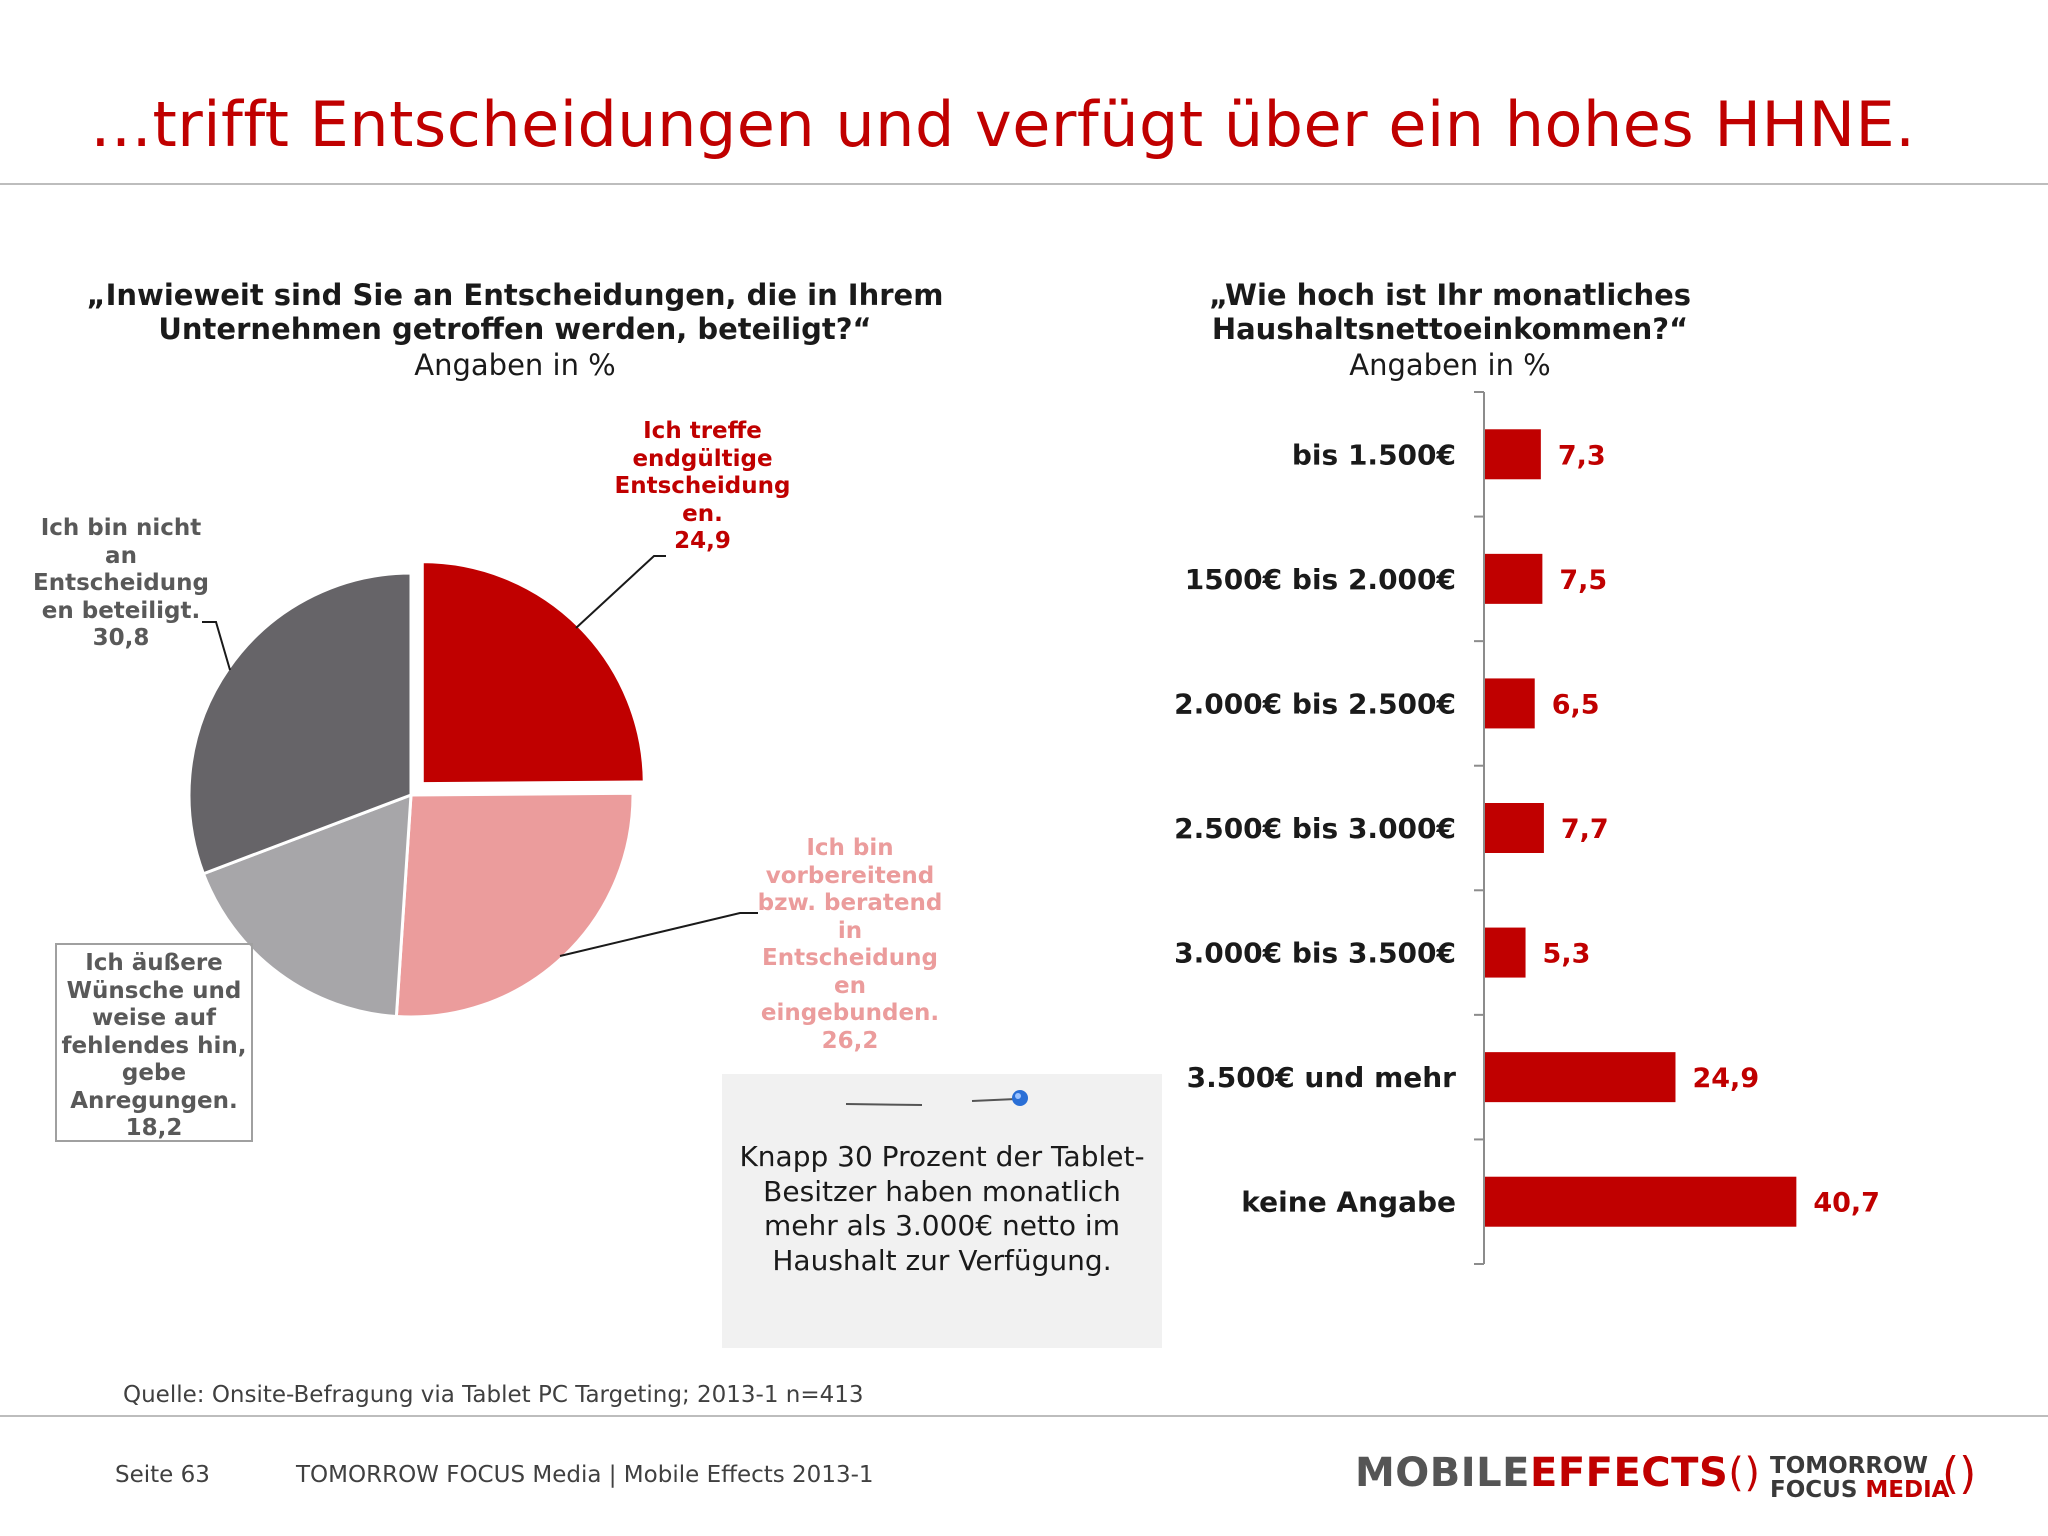 This screenshot has width=2048, height=1536. I want to click on pie-label-line: en., so click(702, 513).